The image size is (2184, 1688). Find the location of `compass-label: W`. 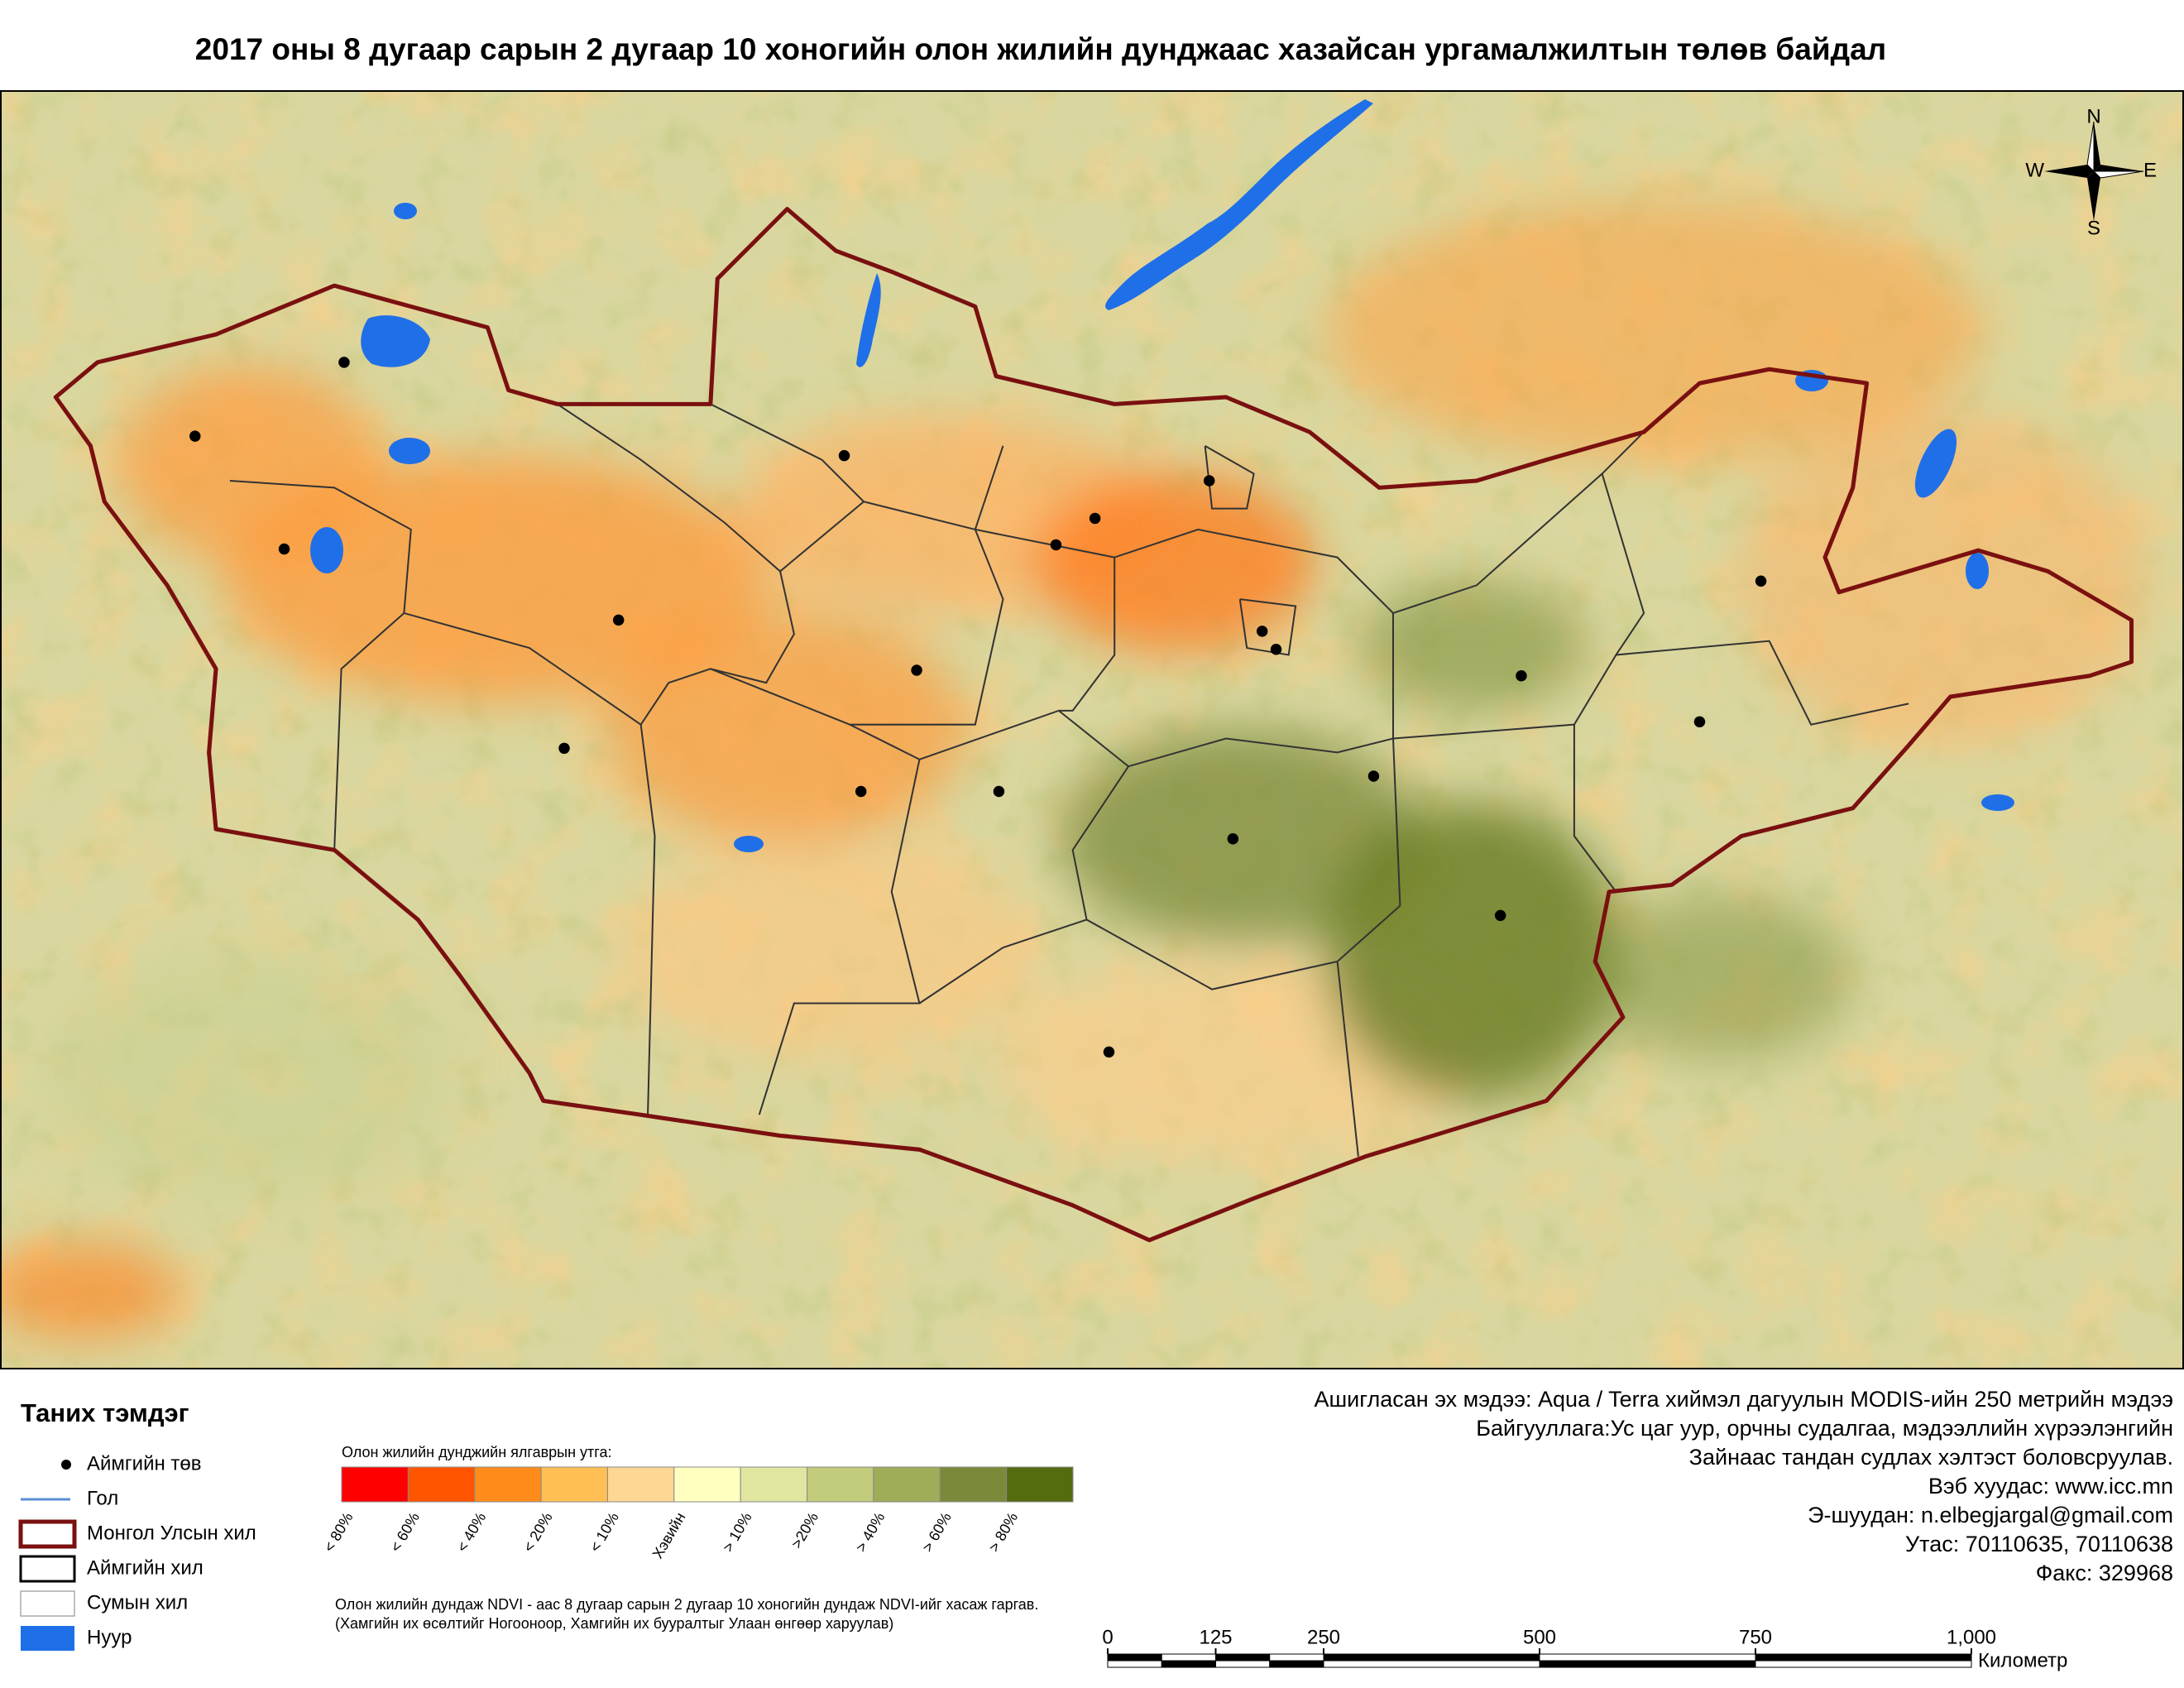

compass-label: W is located at coordinates (2034, 170).